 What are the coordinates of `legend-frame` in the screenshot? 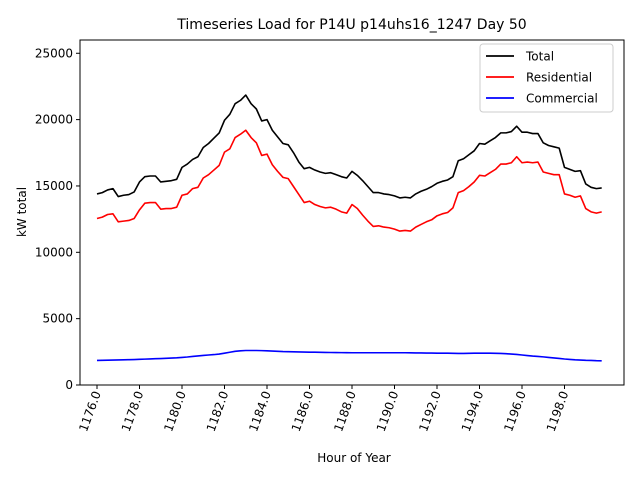 It's located at (546, 78).